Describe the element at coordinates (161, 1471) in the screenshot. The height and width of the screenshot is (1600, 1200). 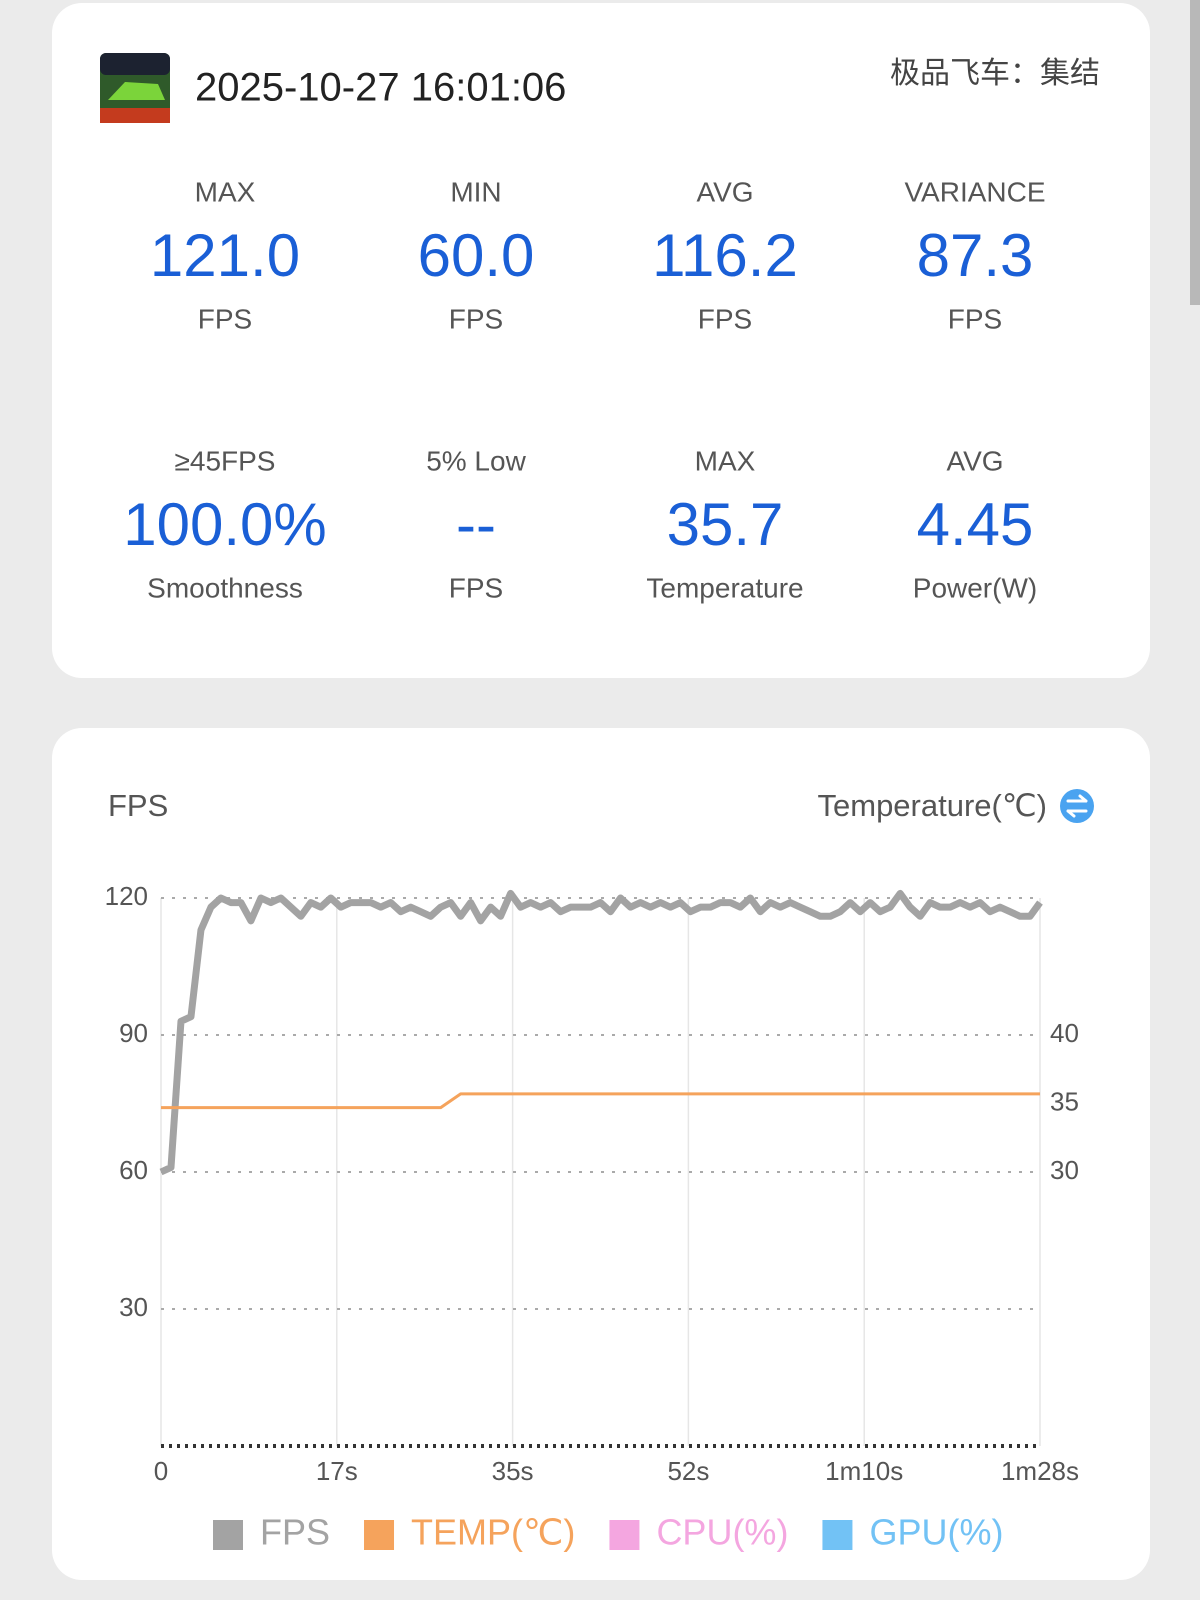
I see `x-tick-label: 0` at that location.